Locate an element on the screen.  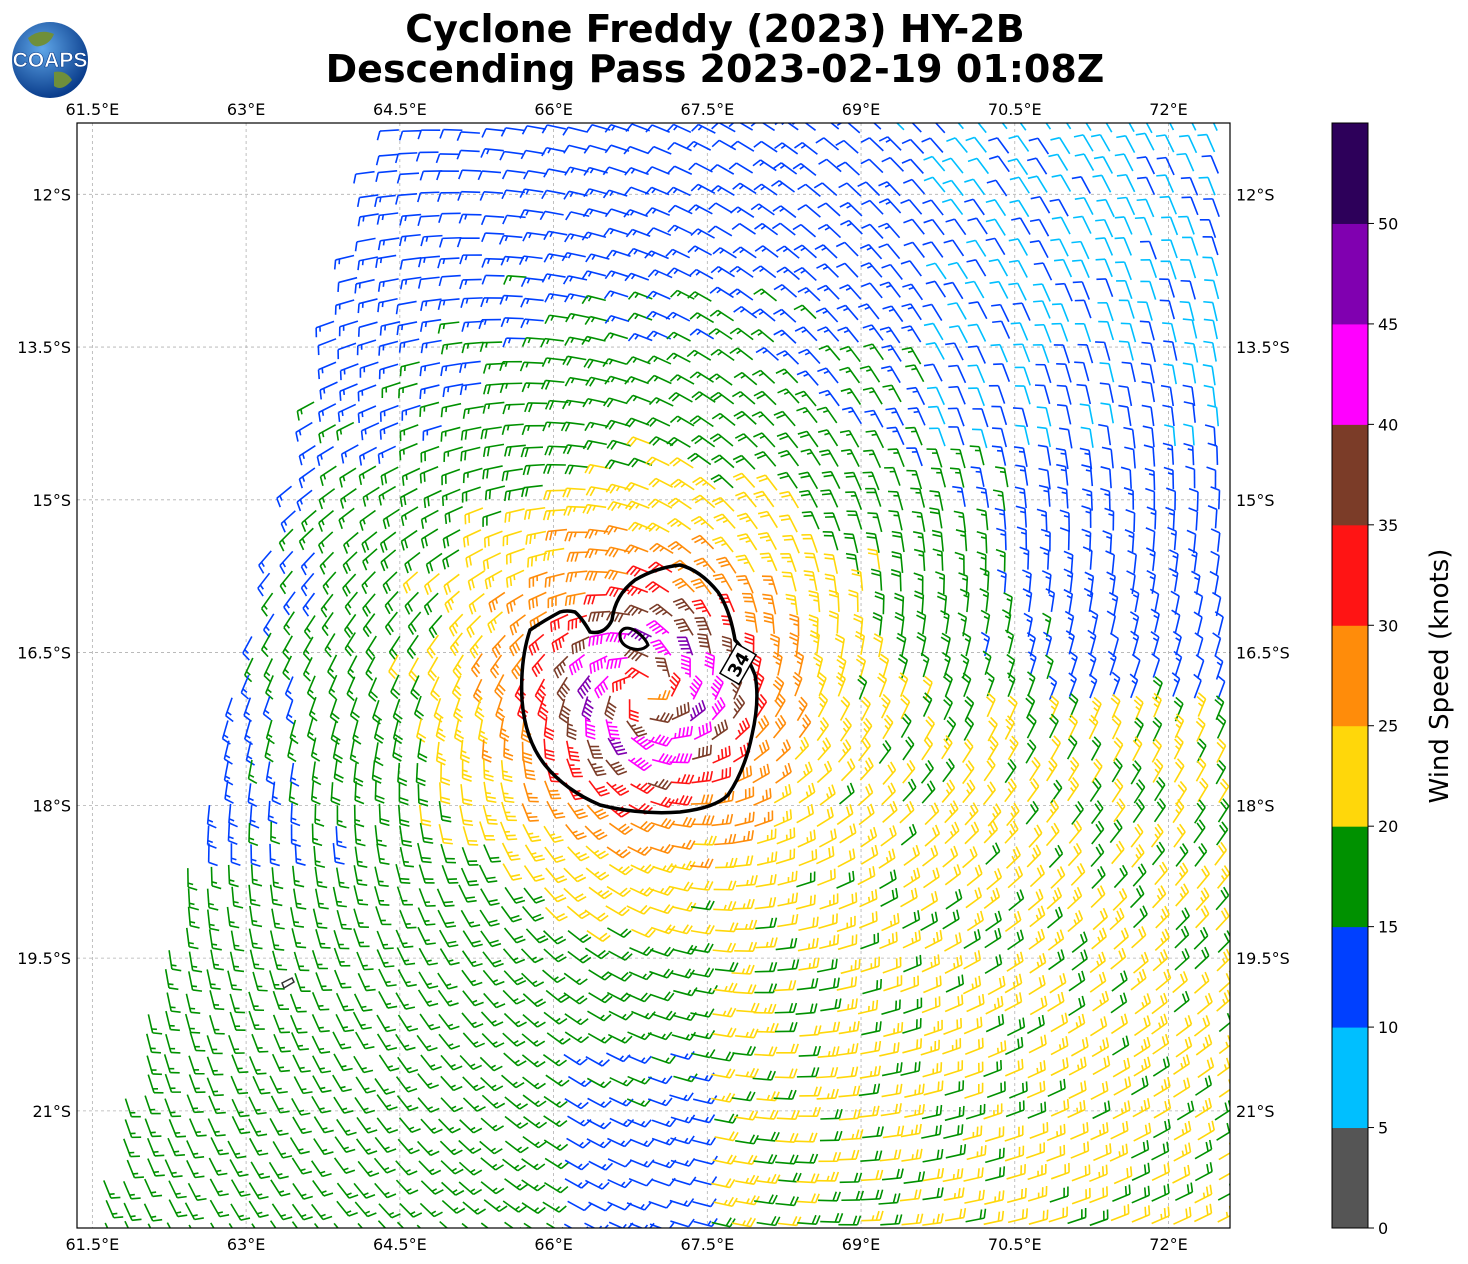
lon-tick-label-bottom: 66°E is located at coordinates (553, 1244).